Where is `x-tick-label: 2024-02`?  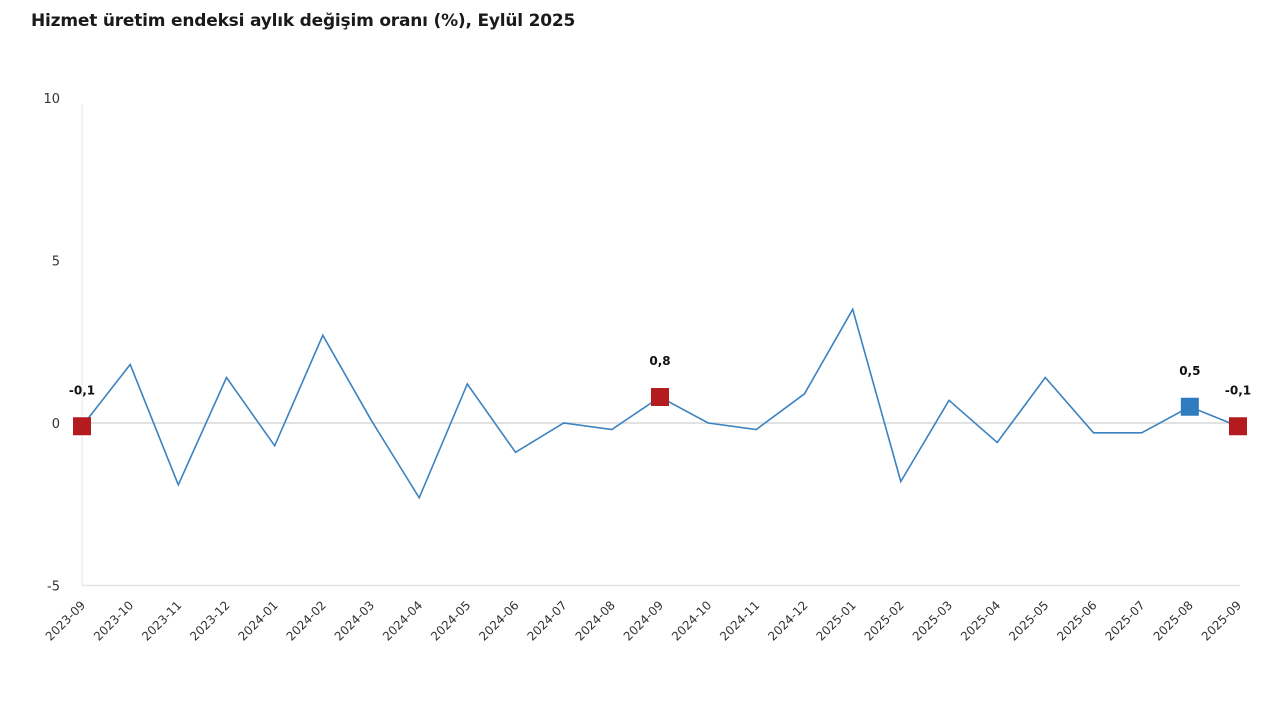
x-tick-label: 2024-02 is located at coordinates (306, 620).